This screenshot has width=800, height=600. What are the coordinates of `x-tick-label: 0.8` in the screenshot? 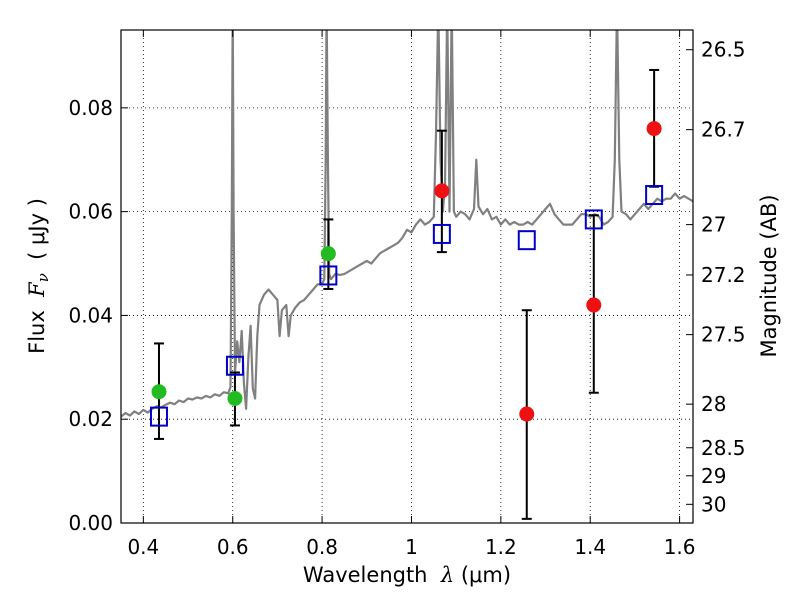 It's located at (322, 547).